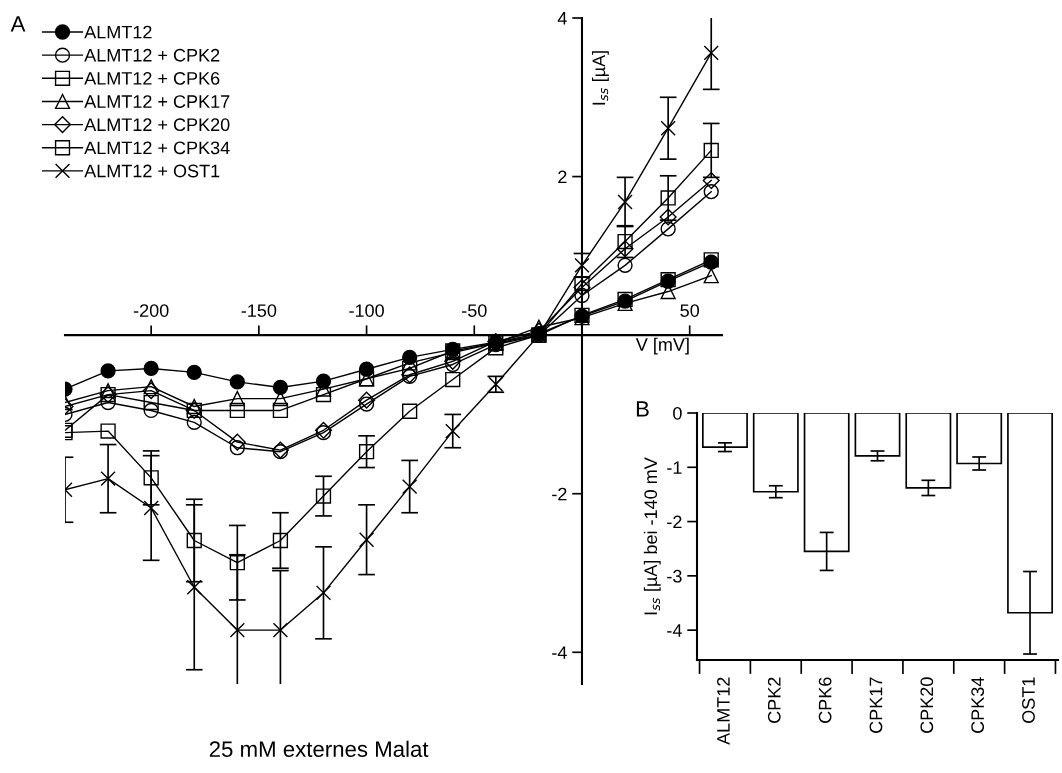  I want to click on y-axis-title: I$_{ss}$ [µA], so click(600, 78).